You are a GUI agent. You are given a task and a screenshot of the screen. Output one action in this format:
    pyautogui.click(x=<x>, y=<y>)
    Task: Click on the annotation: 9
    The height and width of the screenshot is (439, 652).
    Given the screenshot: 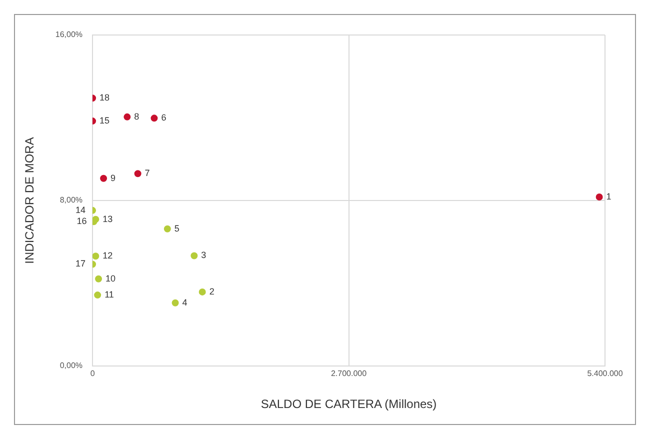 What is the action you would take?
    pyautogui.click(x=113, y=177)
    